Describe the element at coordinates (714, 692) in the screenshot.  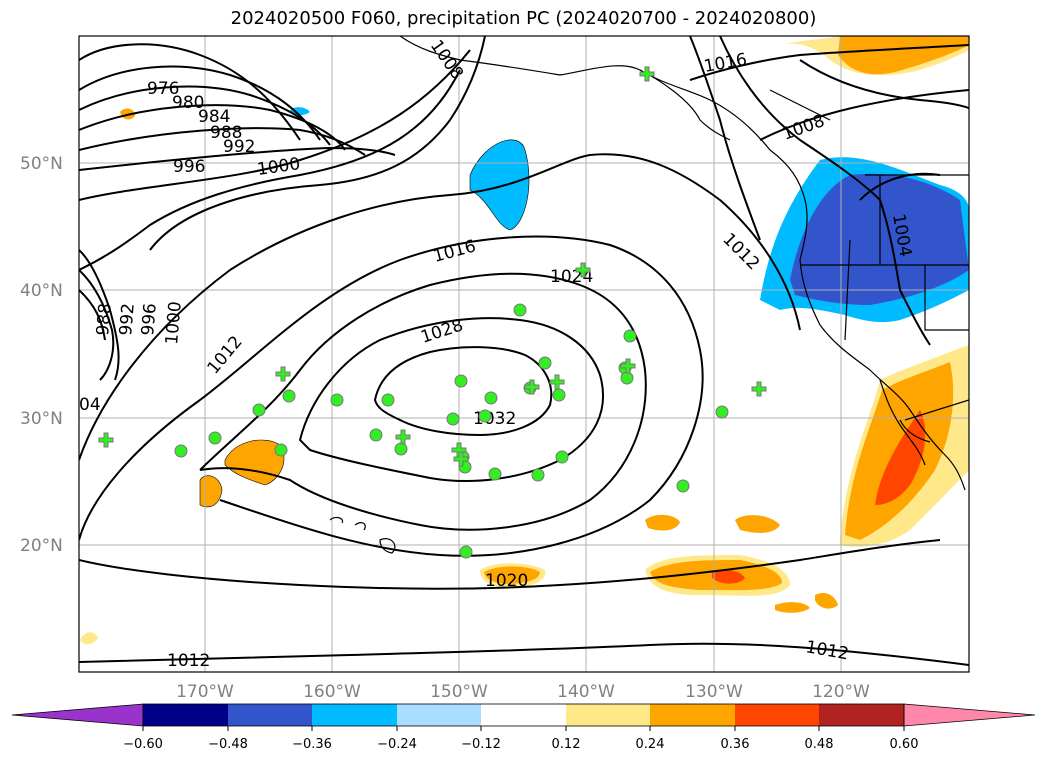
I see `lon-label: 130°W` at that location.